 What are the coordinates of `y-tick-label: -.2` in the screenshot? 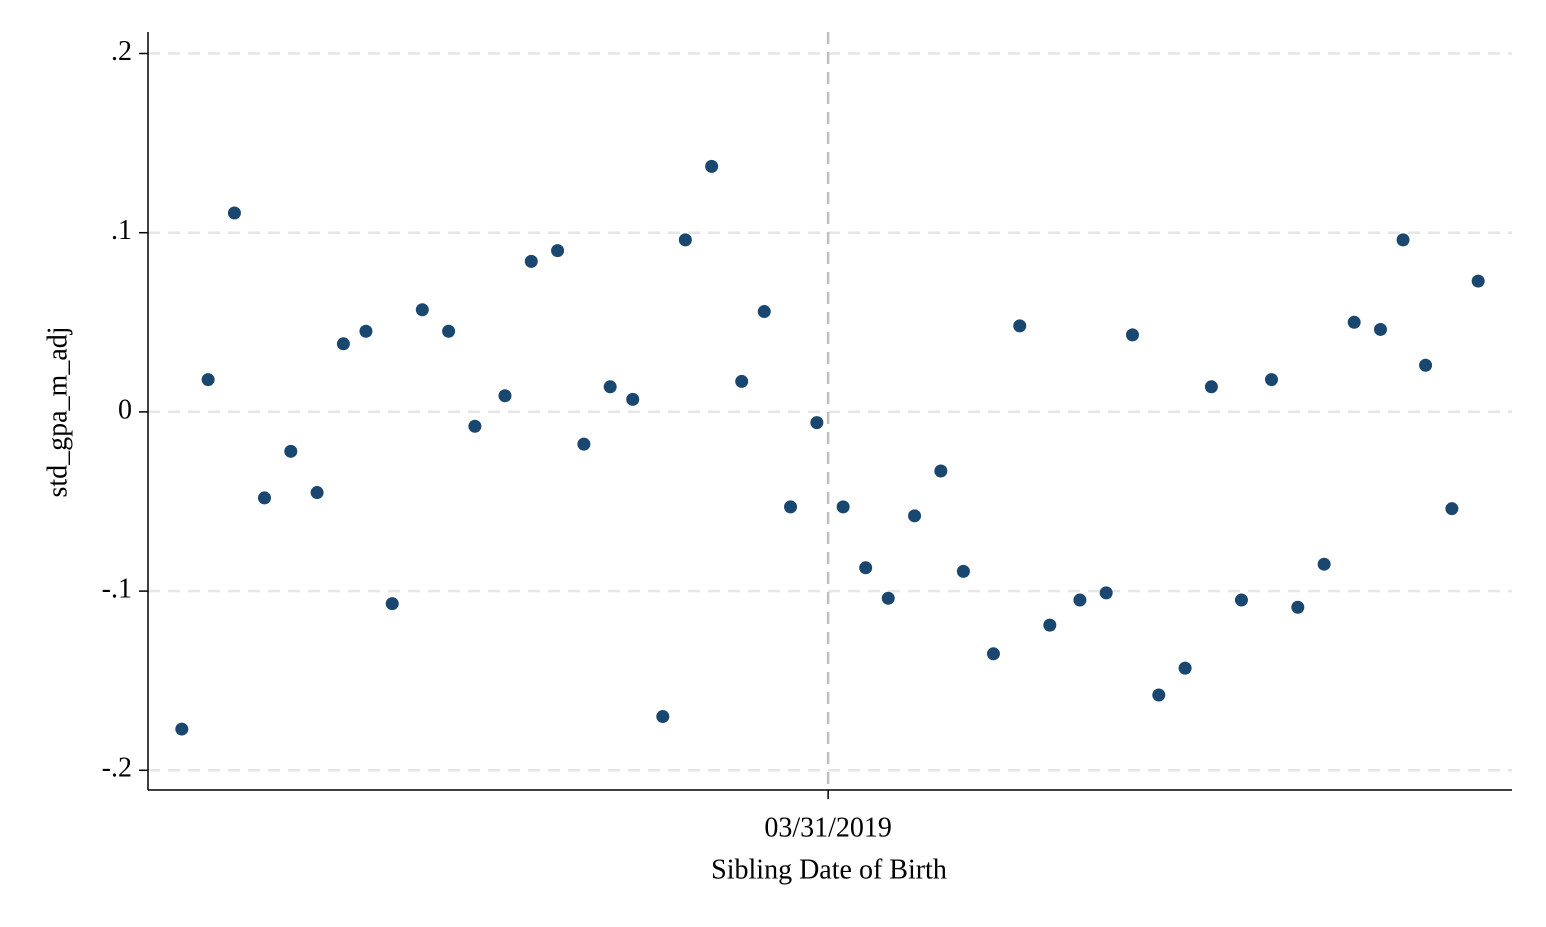 It's located at (117, 768).